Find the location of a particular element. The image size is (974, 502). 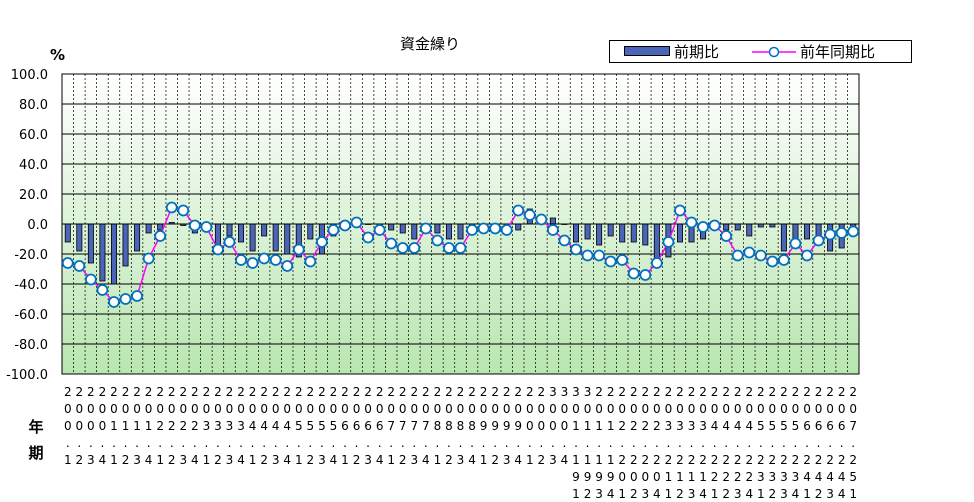

legend-line-swatch is located at coordinates (774, 51).